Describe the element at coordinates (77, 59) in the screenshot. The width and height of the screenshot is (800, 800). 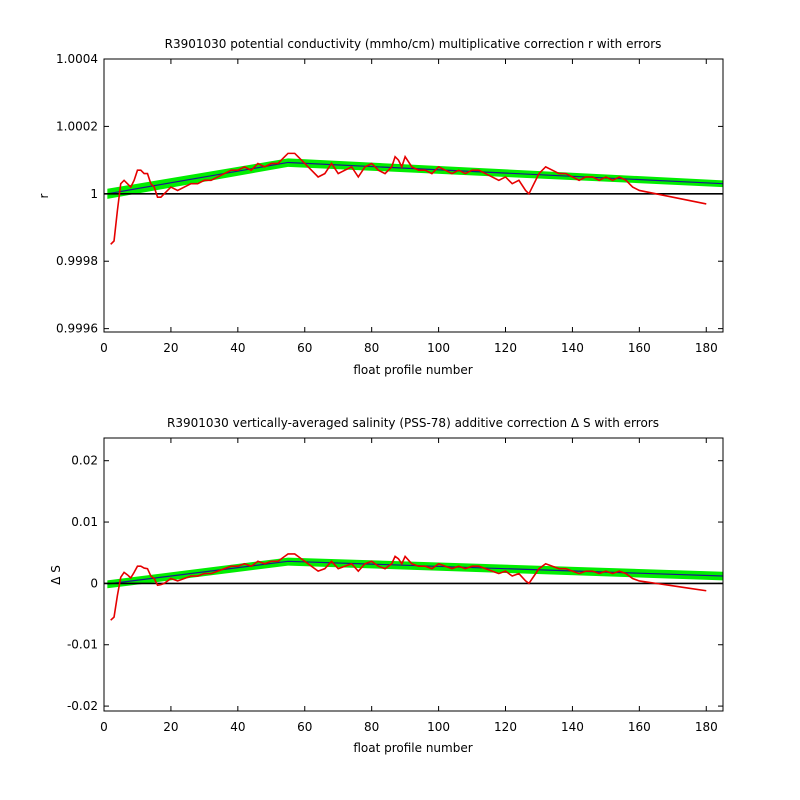
I see `y-tick-label: 1.0004` at that location.